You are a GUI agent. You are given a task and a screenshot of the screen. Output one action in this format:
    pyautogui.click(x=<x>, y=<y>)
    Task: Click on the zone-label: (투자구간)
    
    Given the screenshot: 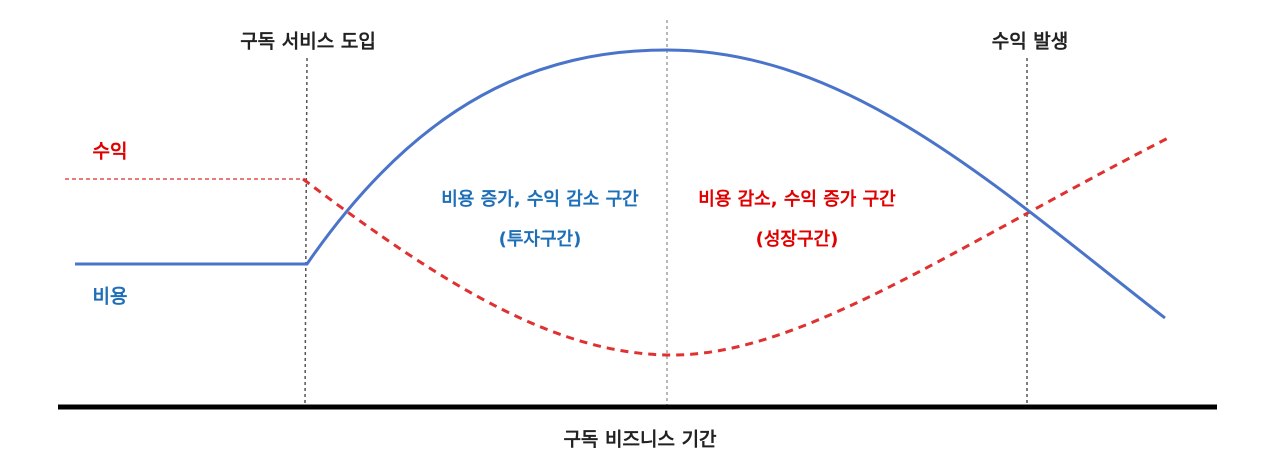 What is the action you would take?
    pyautogui.click(x=540, y=239)
    